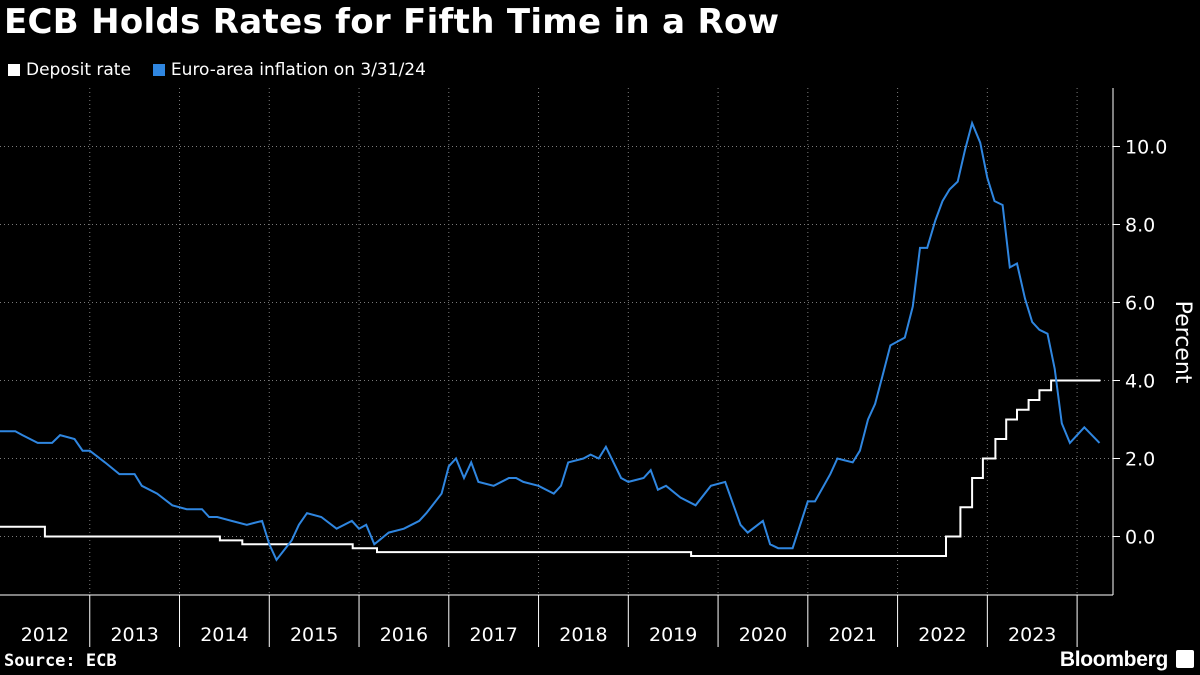  Describe the element at coordinates (1113, 659) in the screenshot. I see `bloomberg-logo: Bloomberg` at that location.